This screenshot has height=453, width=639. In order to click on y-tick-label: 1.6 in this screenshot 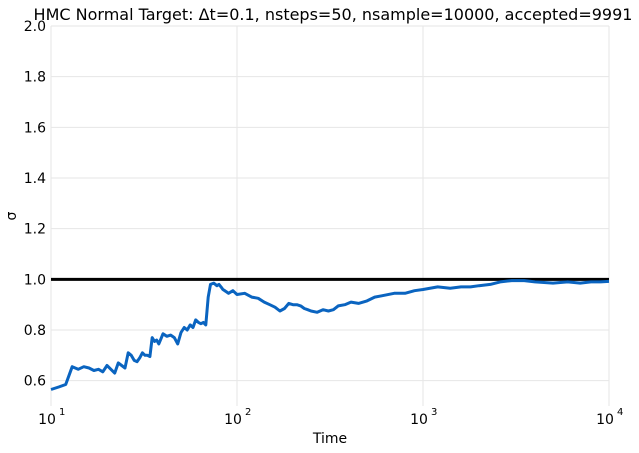, I will do `click(35, 128)`.